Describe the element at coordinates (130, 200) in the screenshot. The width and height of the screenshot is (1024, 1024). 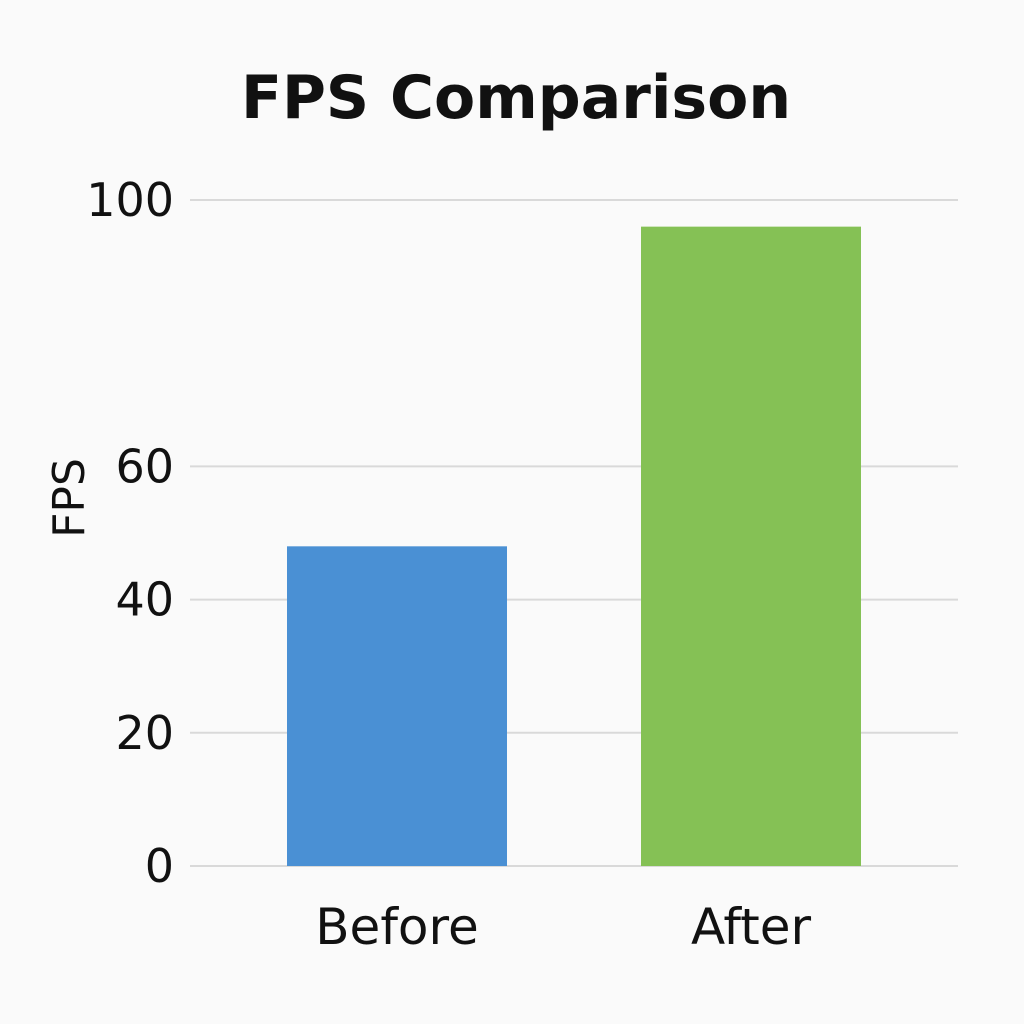
I see `y-tick-label: 100` at that location.